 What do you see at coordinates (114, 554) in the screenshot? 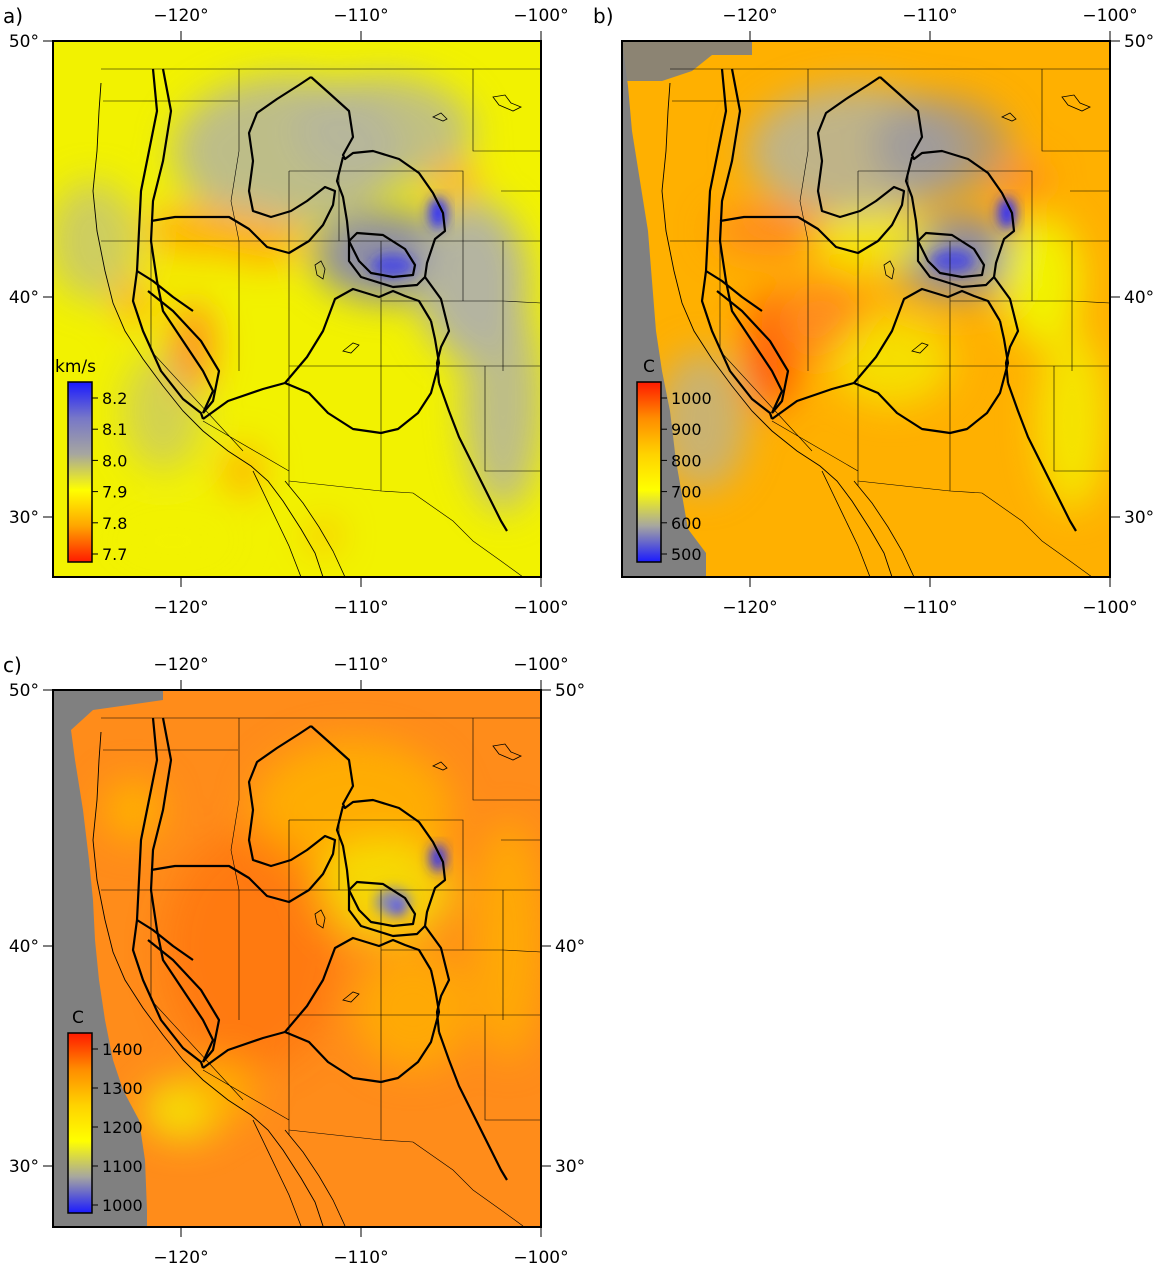
I see `panel-a-colorbar-tick-label: 7.7` at bounding box center [114, 554].